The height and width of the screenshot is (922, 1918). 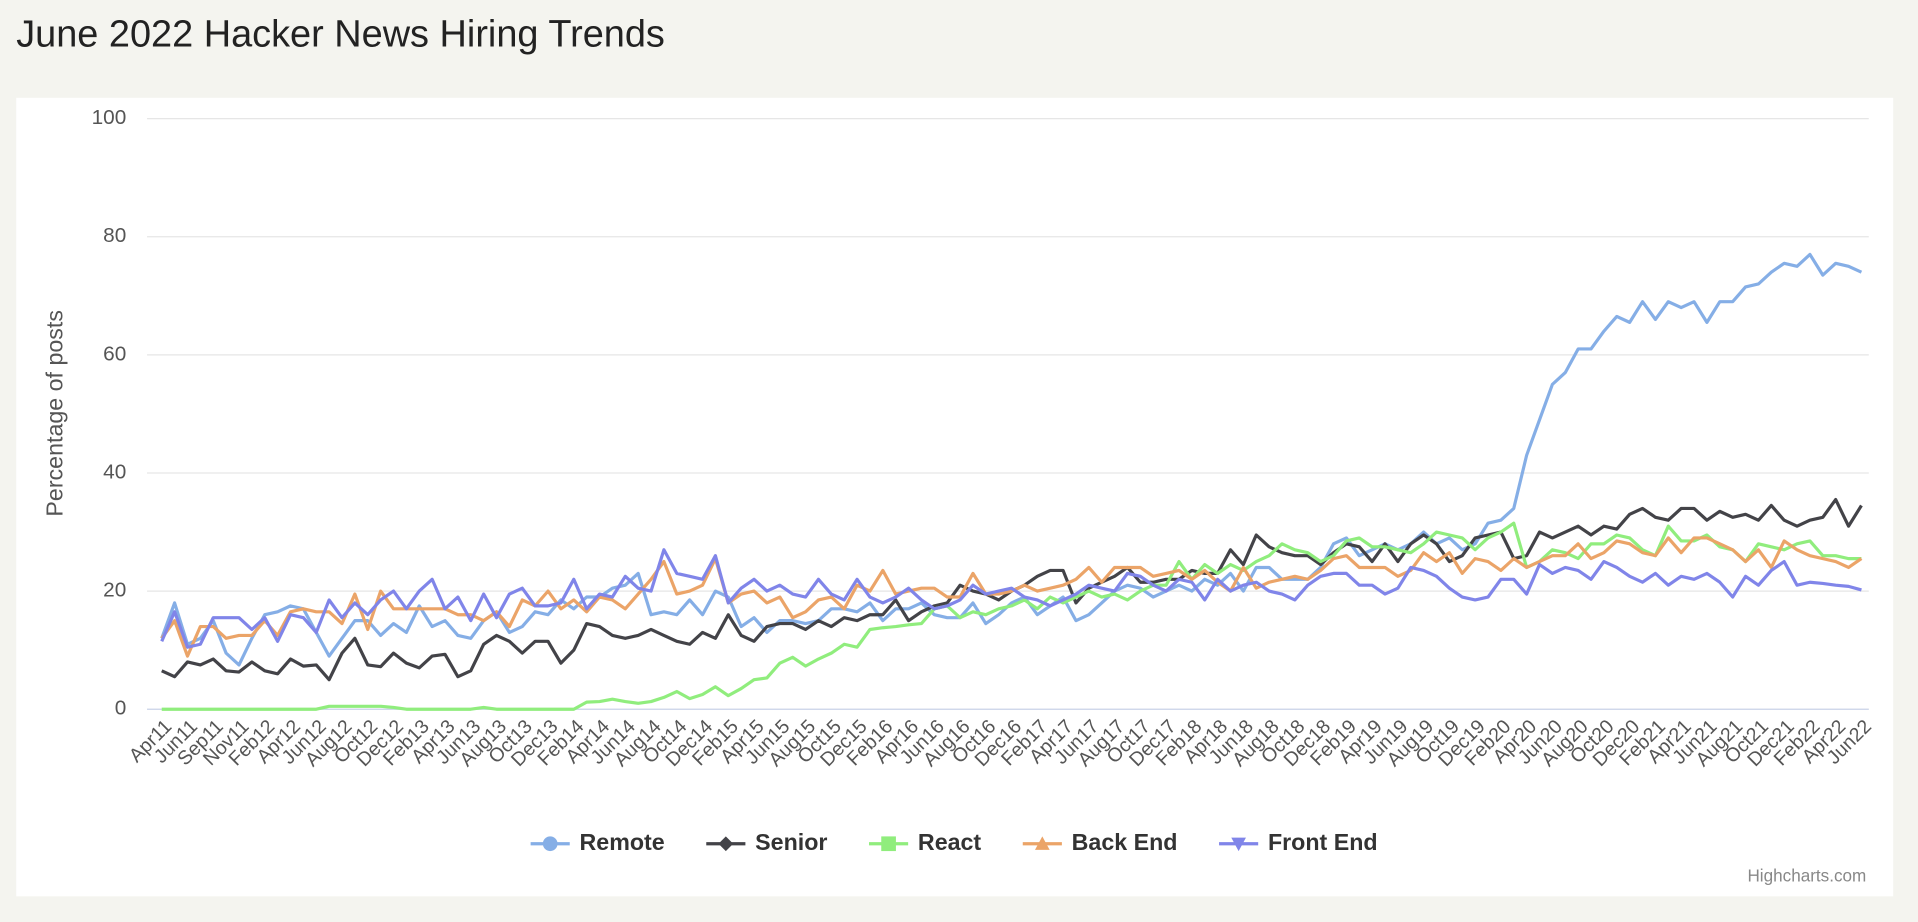 I want to click on y-tick-label: 100, so click(x=109, y=117).